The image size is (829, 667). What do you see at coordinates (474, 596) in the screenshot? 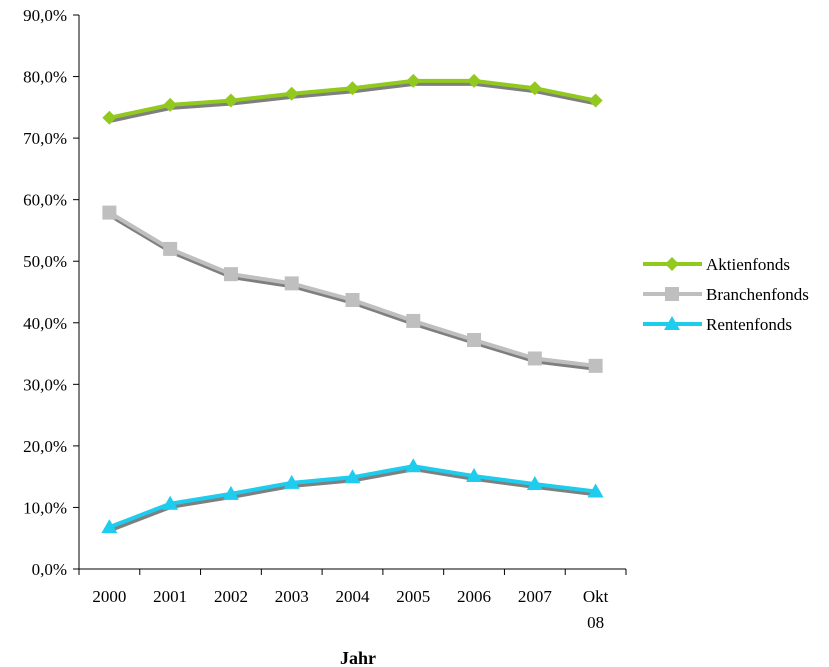
I see `x-tick-label: 2006` at bounding box center [474, 596].